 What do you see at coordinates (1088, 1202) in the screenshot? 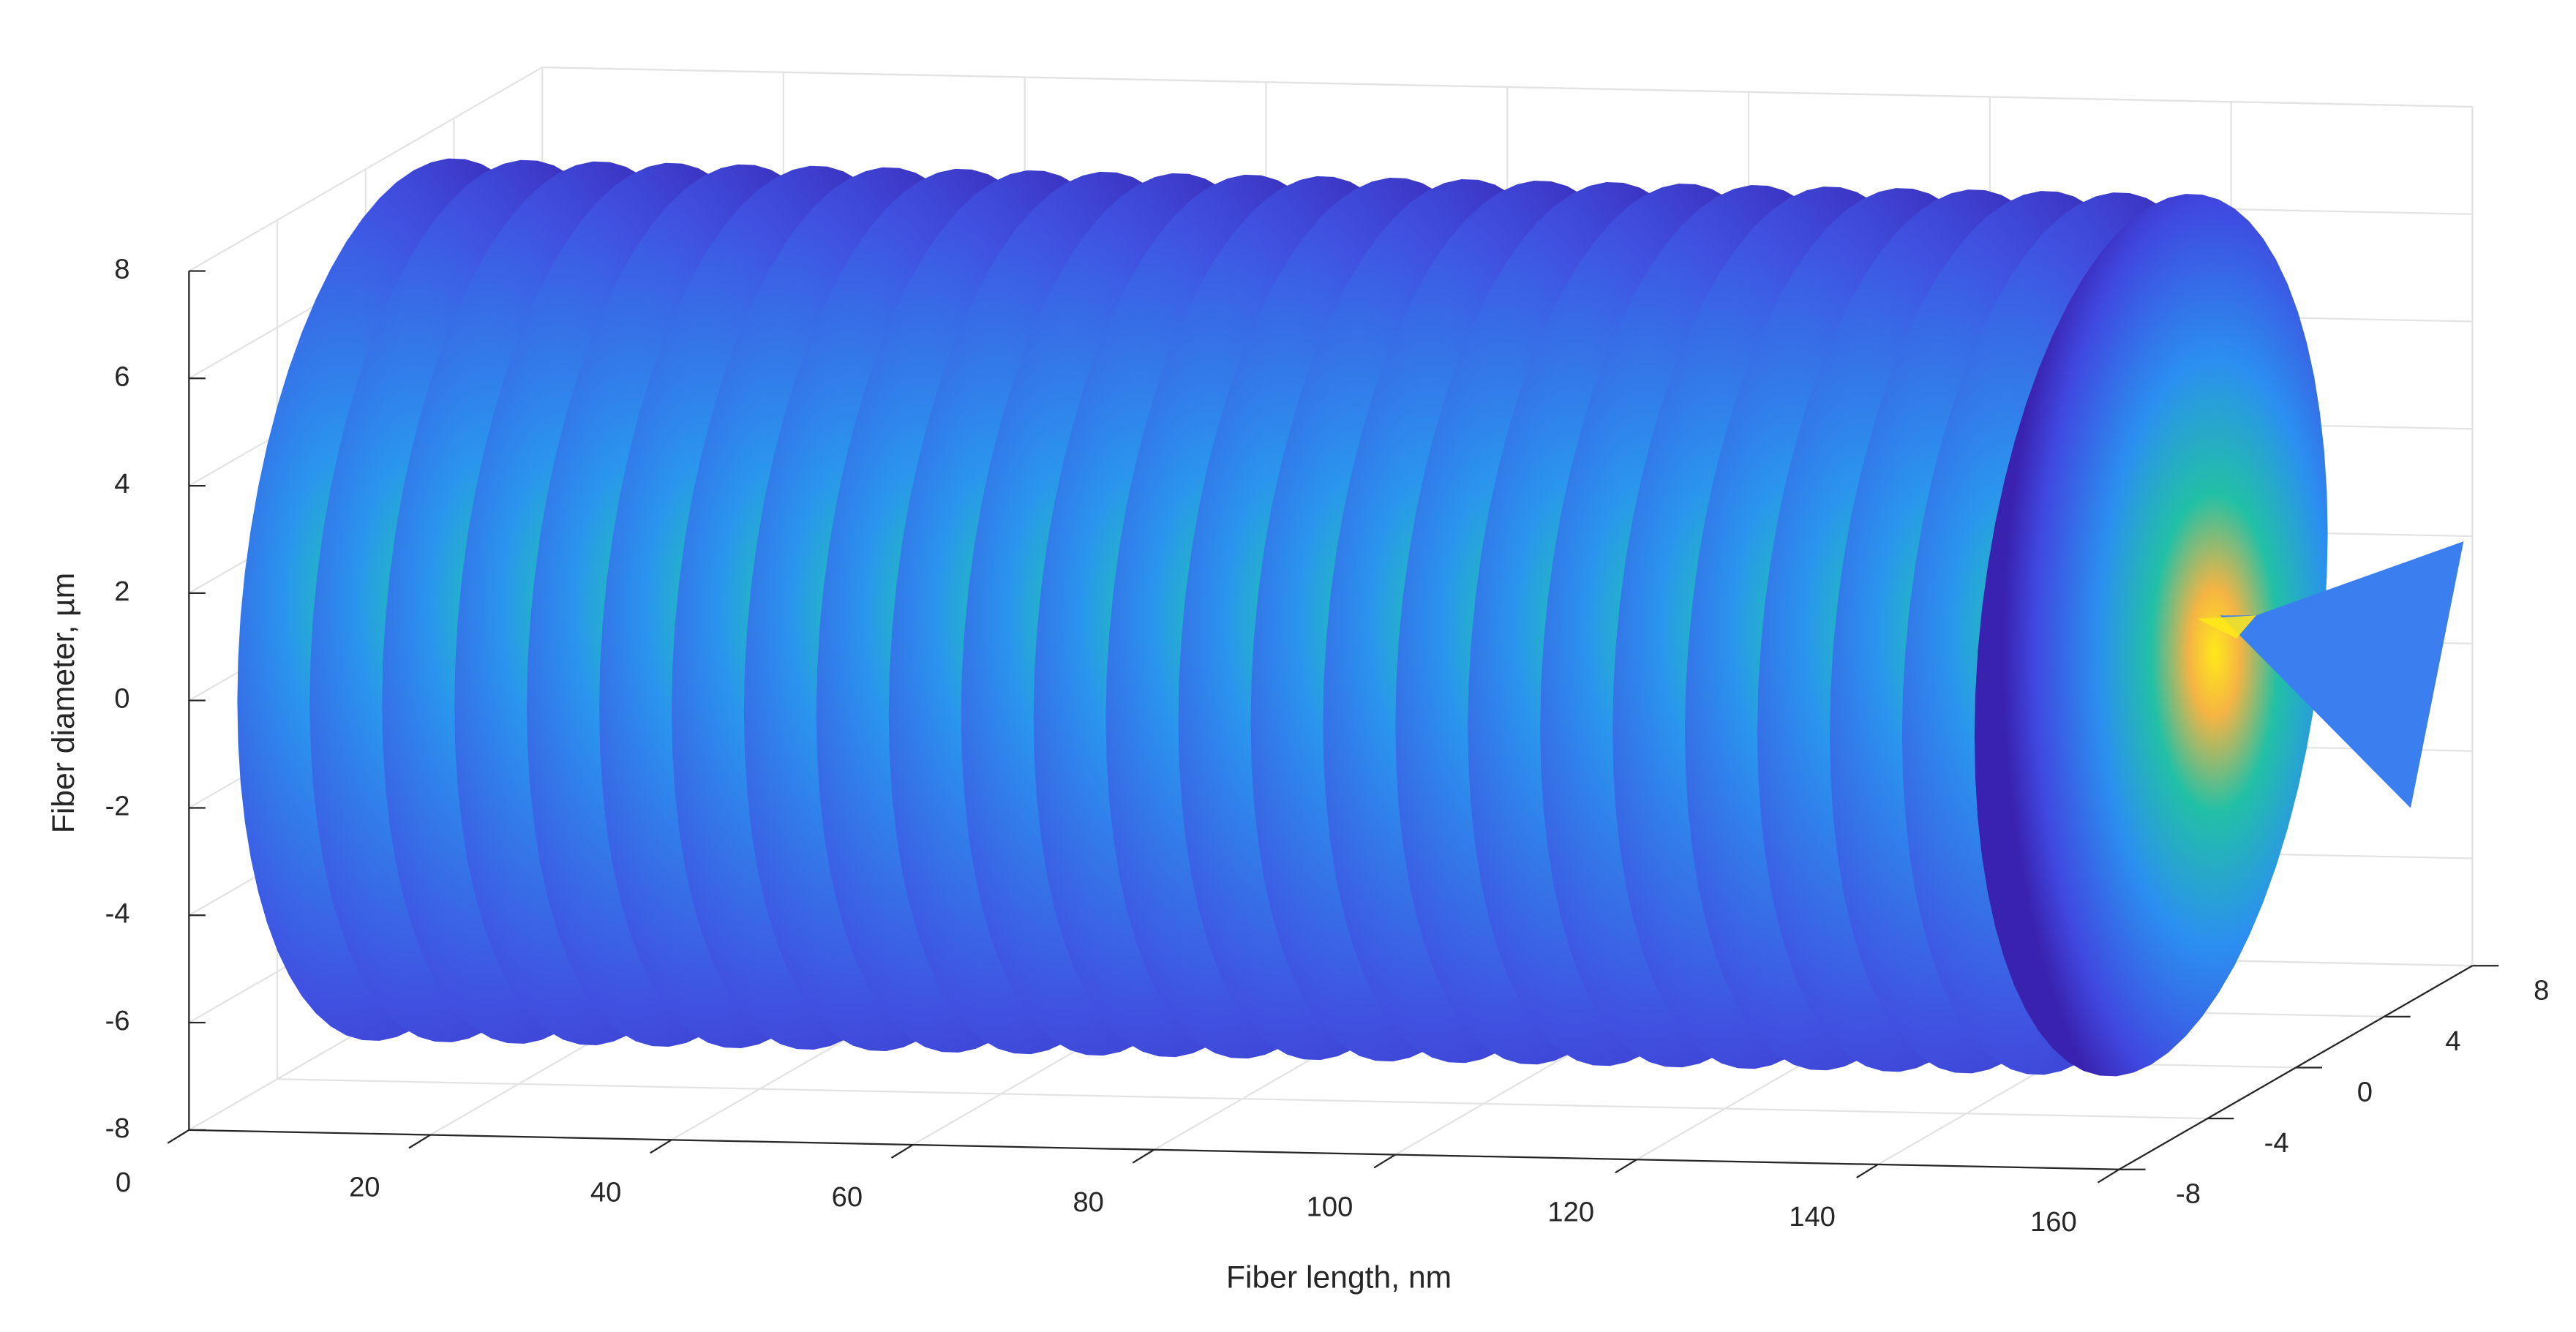
I see `x-tick-label: 80` at bounding box center [1088, 1202].